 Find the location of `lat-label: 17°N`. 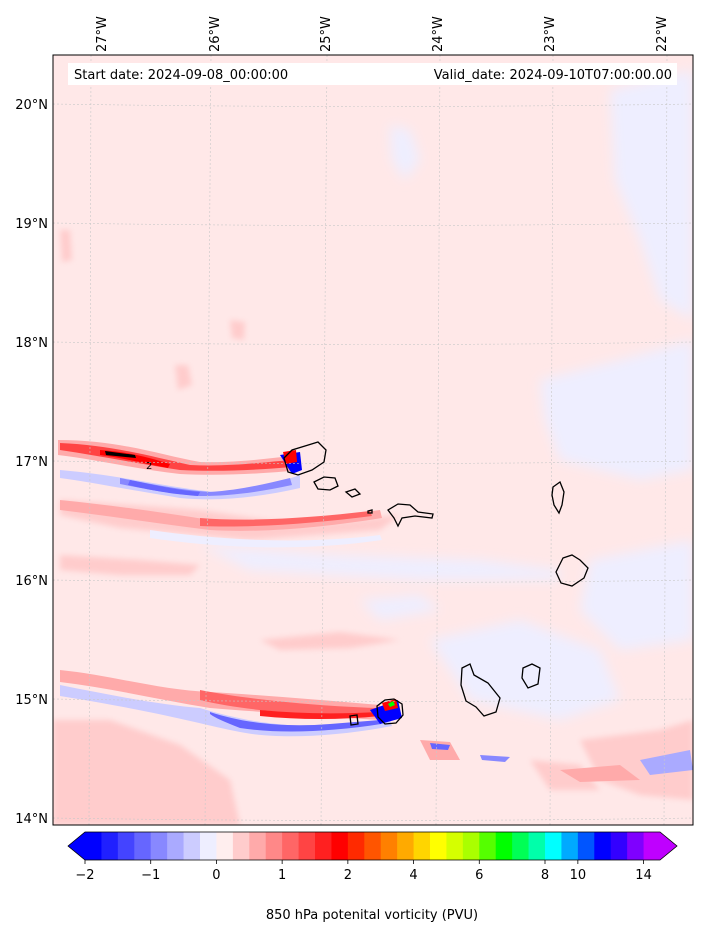

lat-label: 17°N is located at coordinates (31, 462).